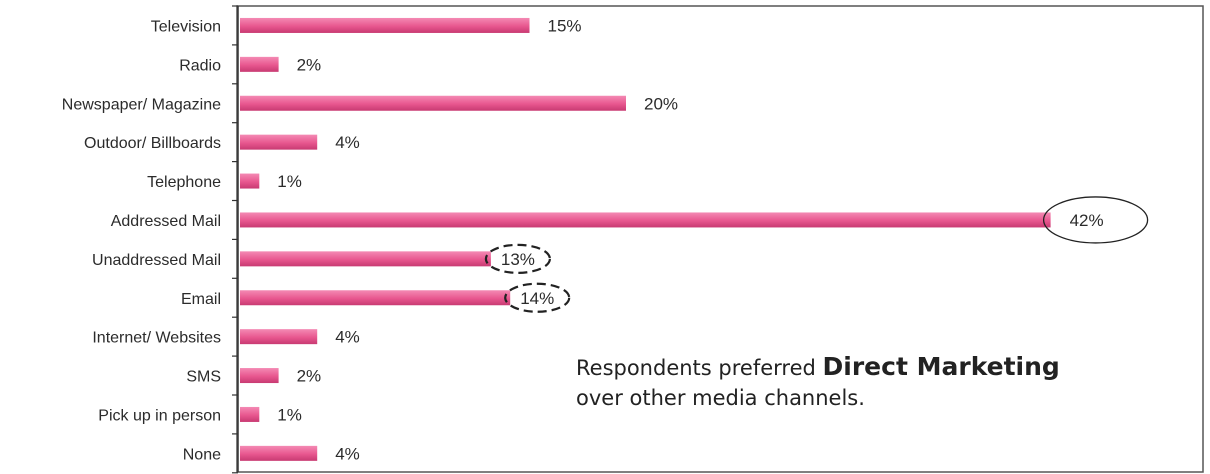  What do you see at coordinates (203, 377) in the screenshot?
I see `category-label: SMS` at bounding box center [203, 377].